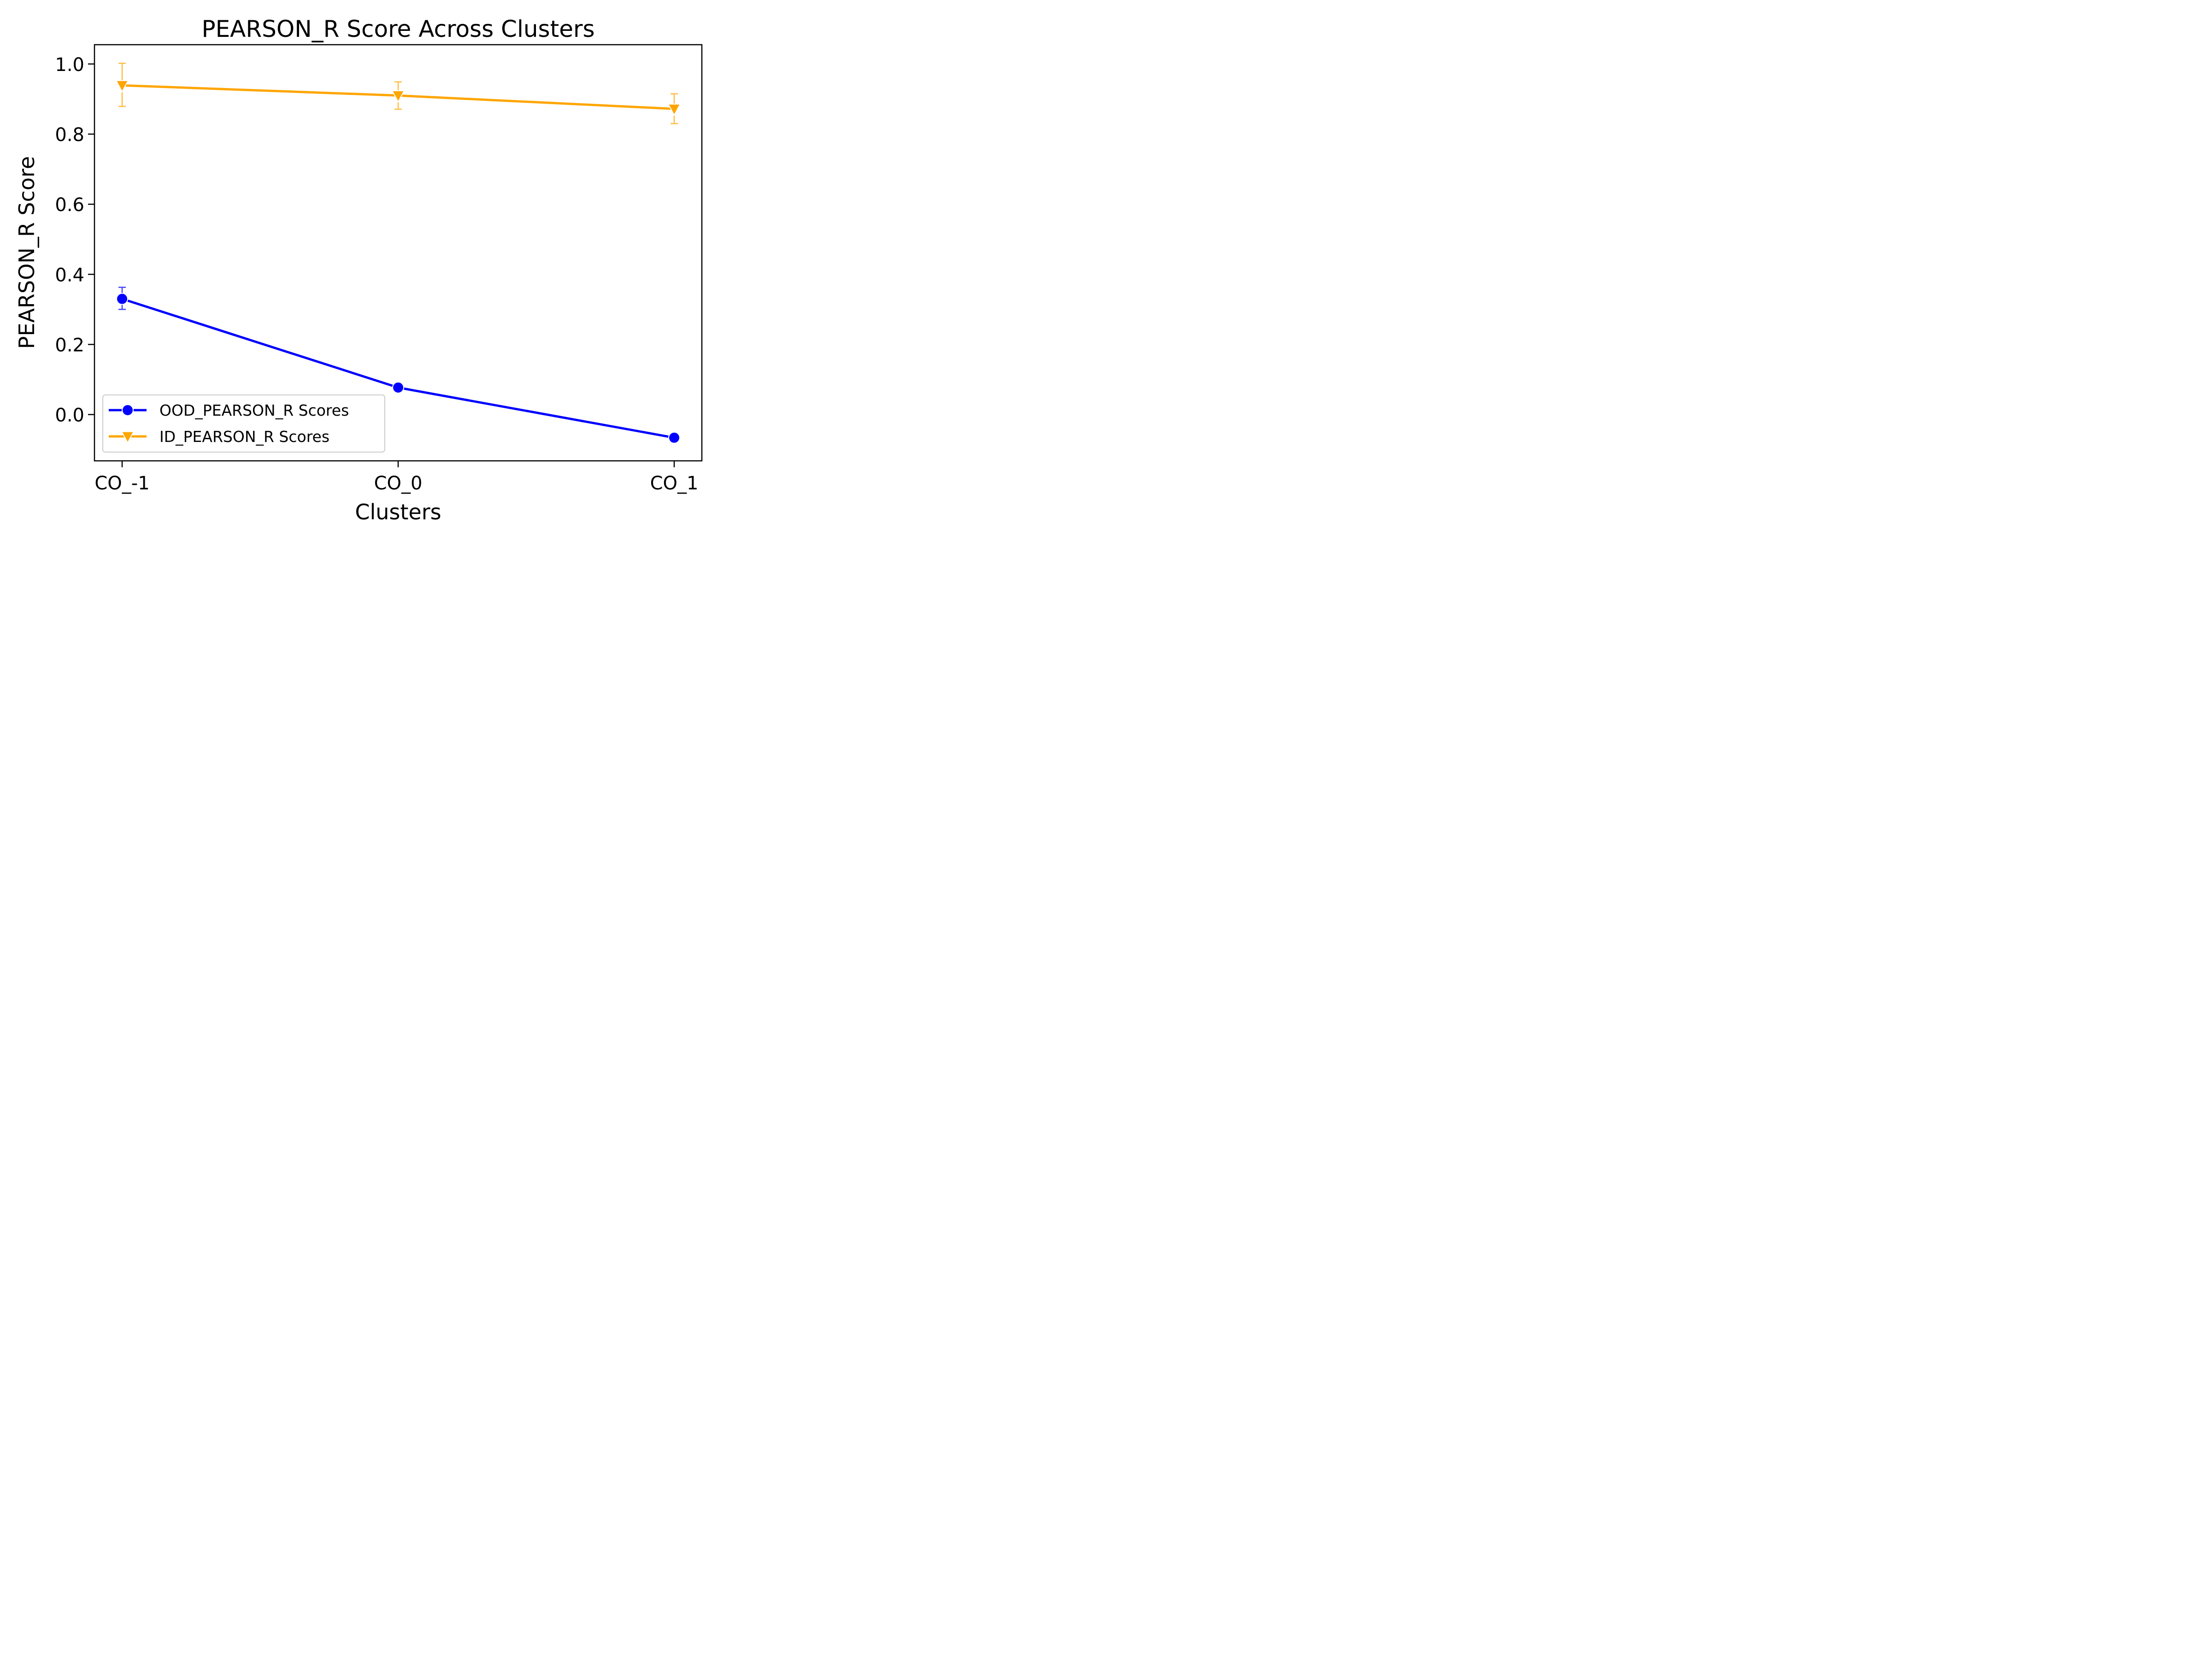  What do you see at coordinates (121, 483) in the screenshot?
I see `x-tick-label: CO_-1` at bounding box center [121, 483].